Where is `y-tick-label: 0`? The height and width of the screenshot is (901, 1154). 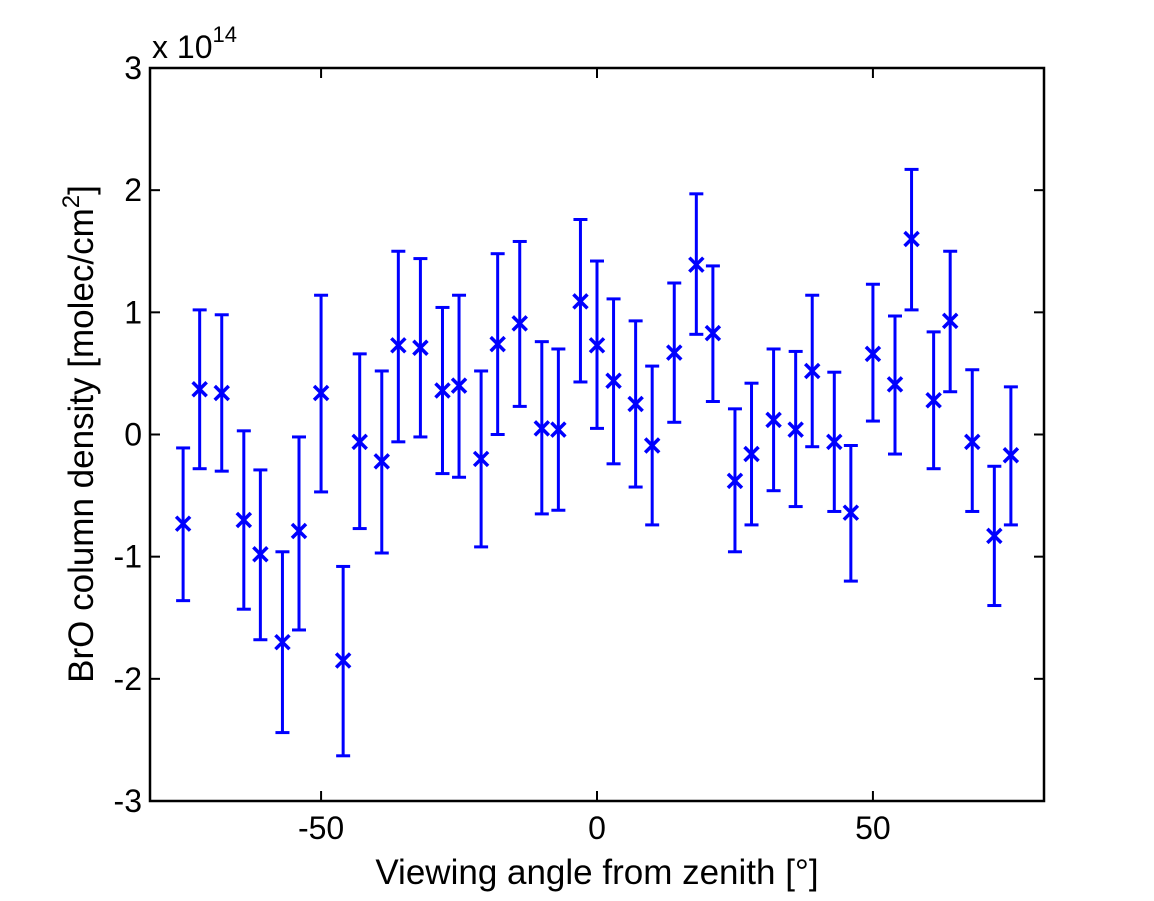 y-tick-label: 0 is located at coordinates (133, 435).